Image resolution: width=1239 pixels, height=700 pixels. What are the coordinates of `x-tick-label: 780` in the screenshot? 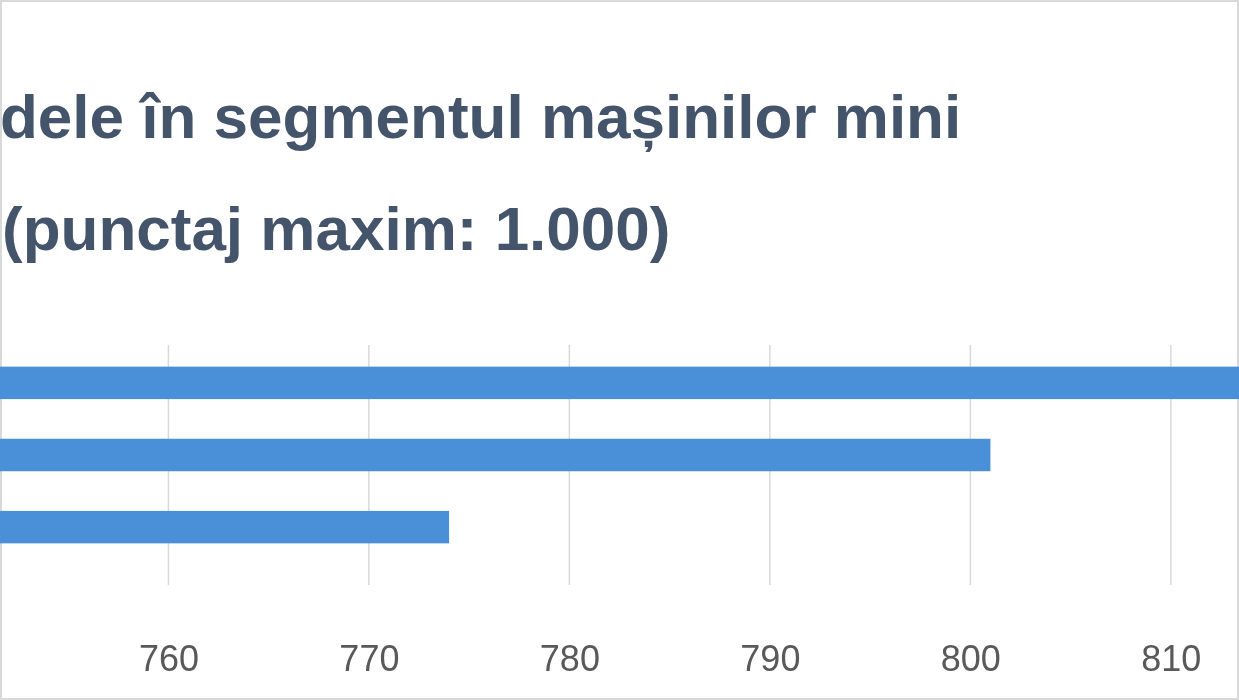 It's located at (569, 658).